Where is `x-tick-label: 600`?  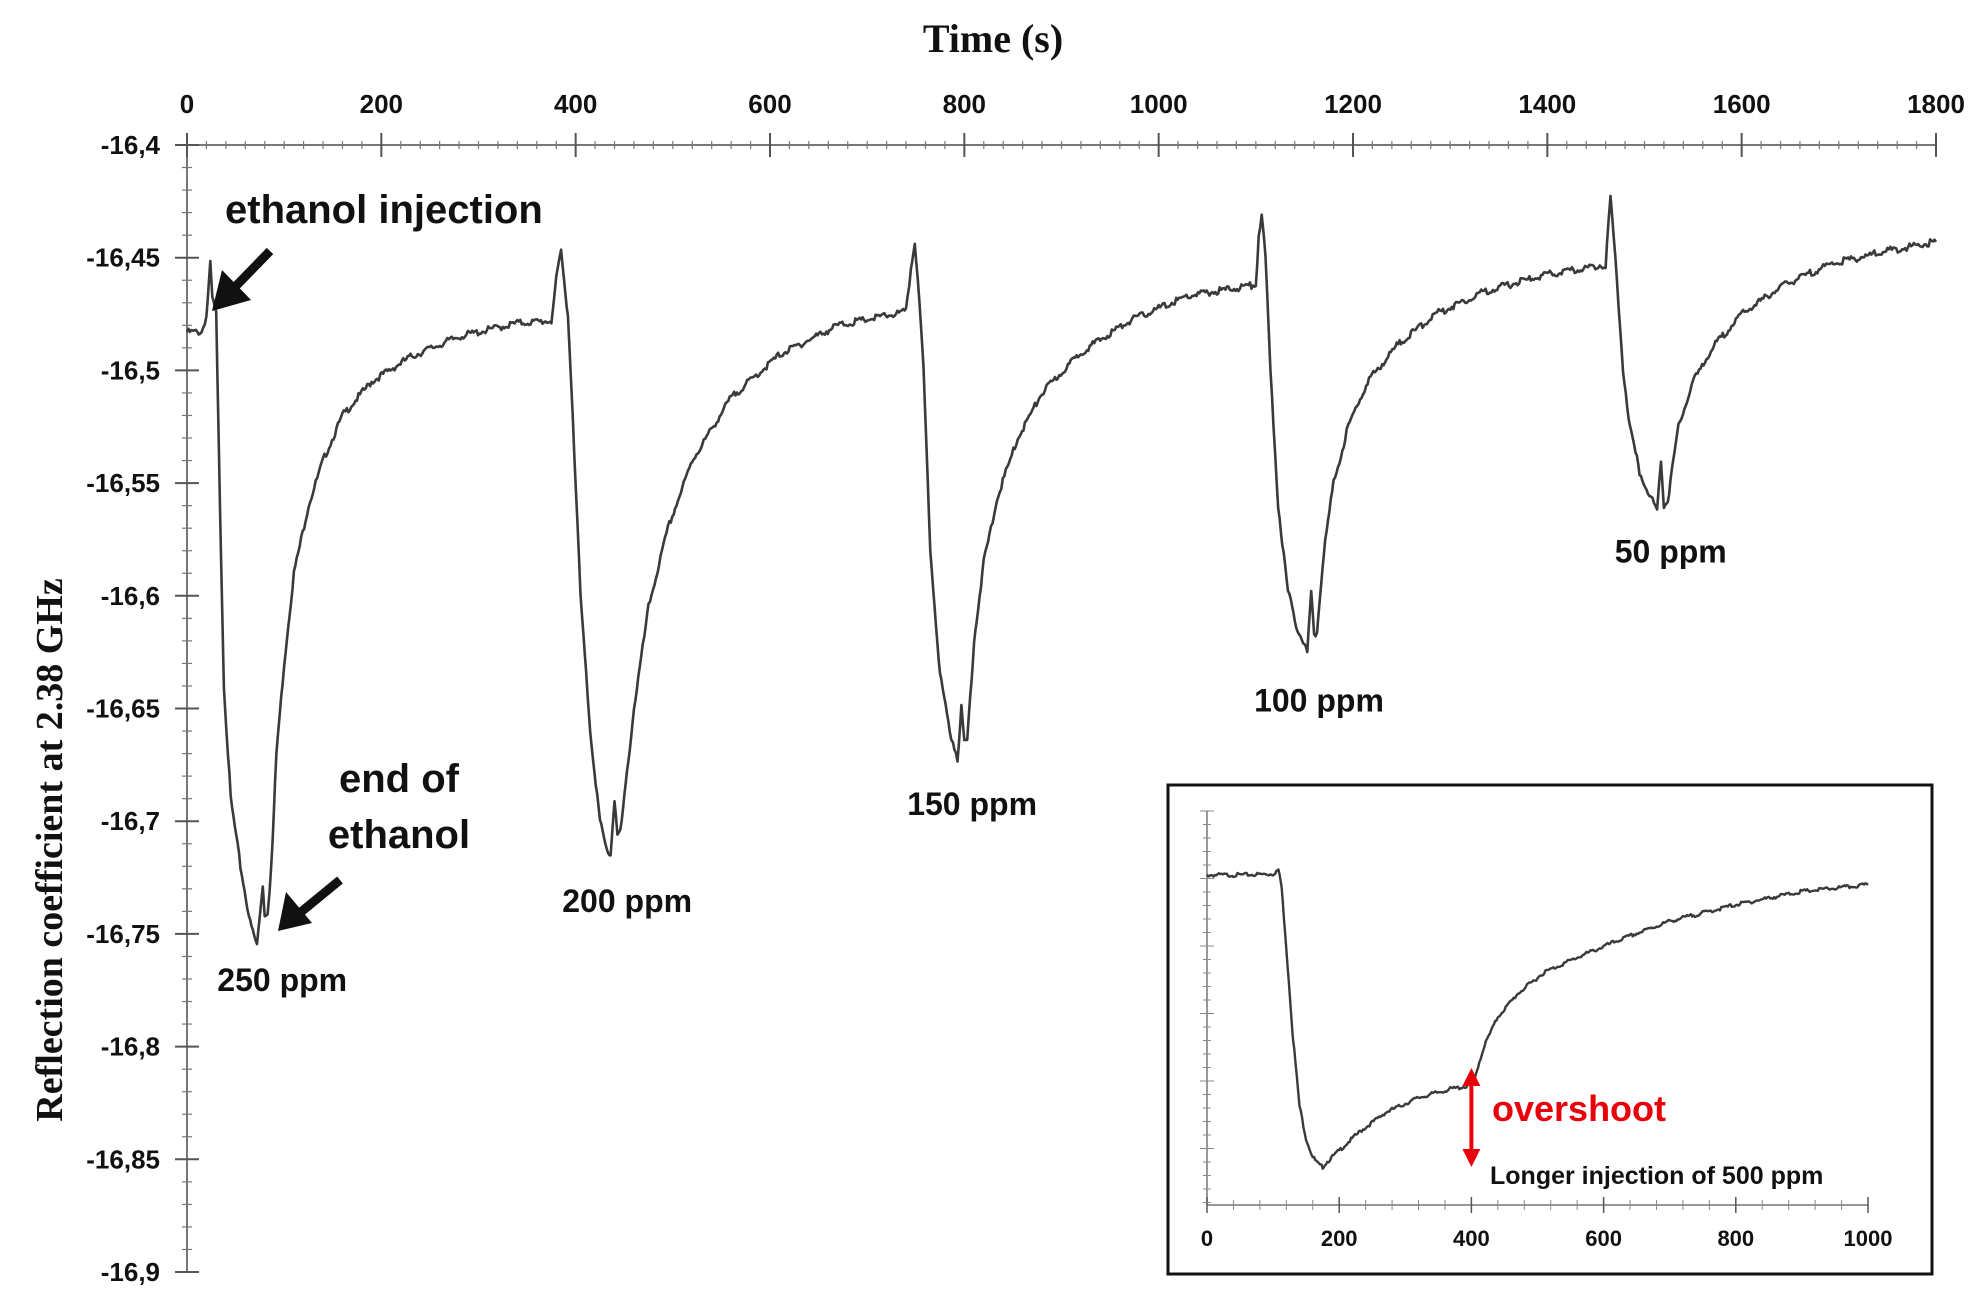
x-tick-label: 600 is located at coordinates (769, 104).